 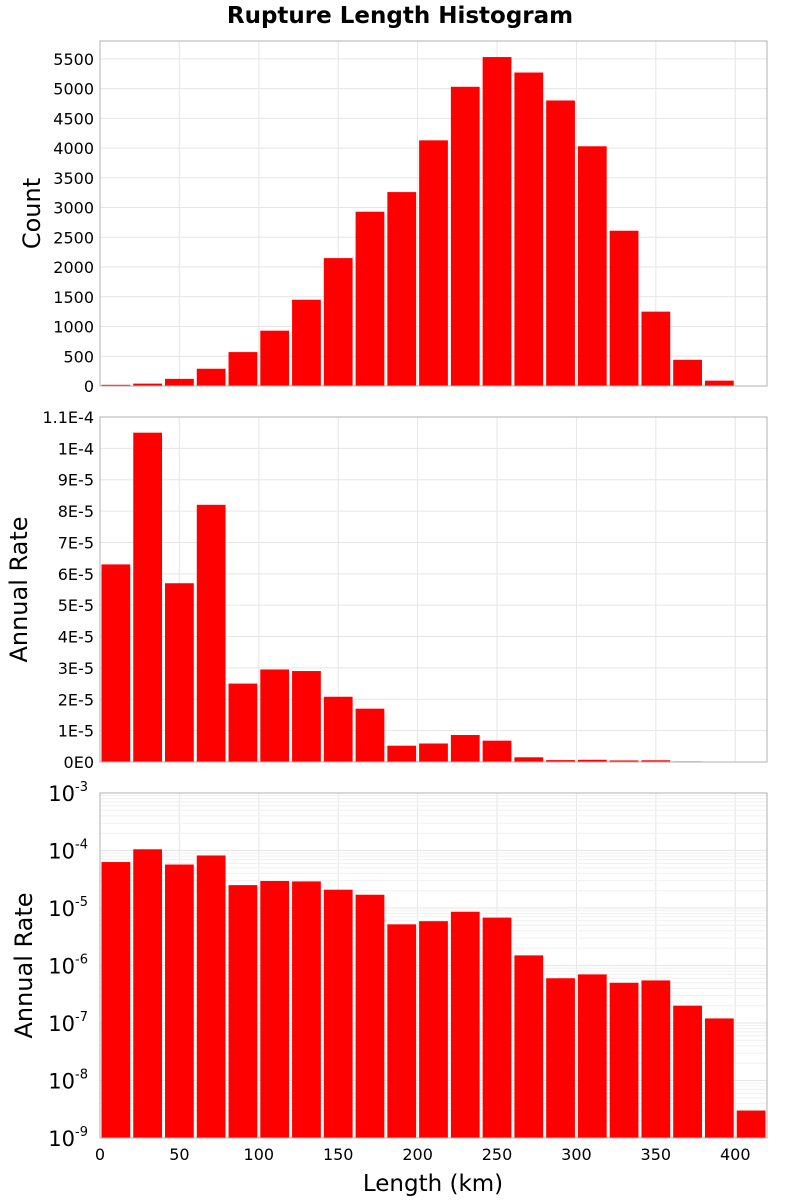 What do you see at coordinates (100, 1154) in the screenshot?
I see `x-tick-label: 0` at bounding box center [100, 1154].